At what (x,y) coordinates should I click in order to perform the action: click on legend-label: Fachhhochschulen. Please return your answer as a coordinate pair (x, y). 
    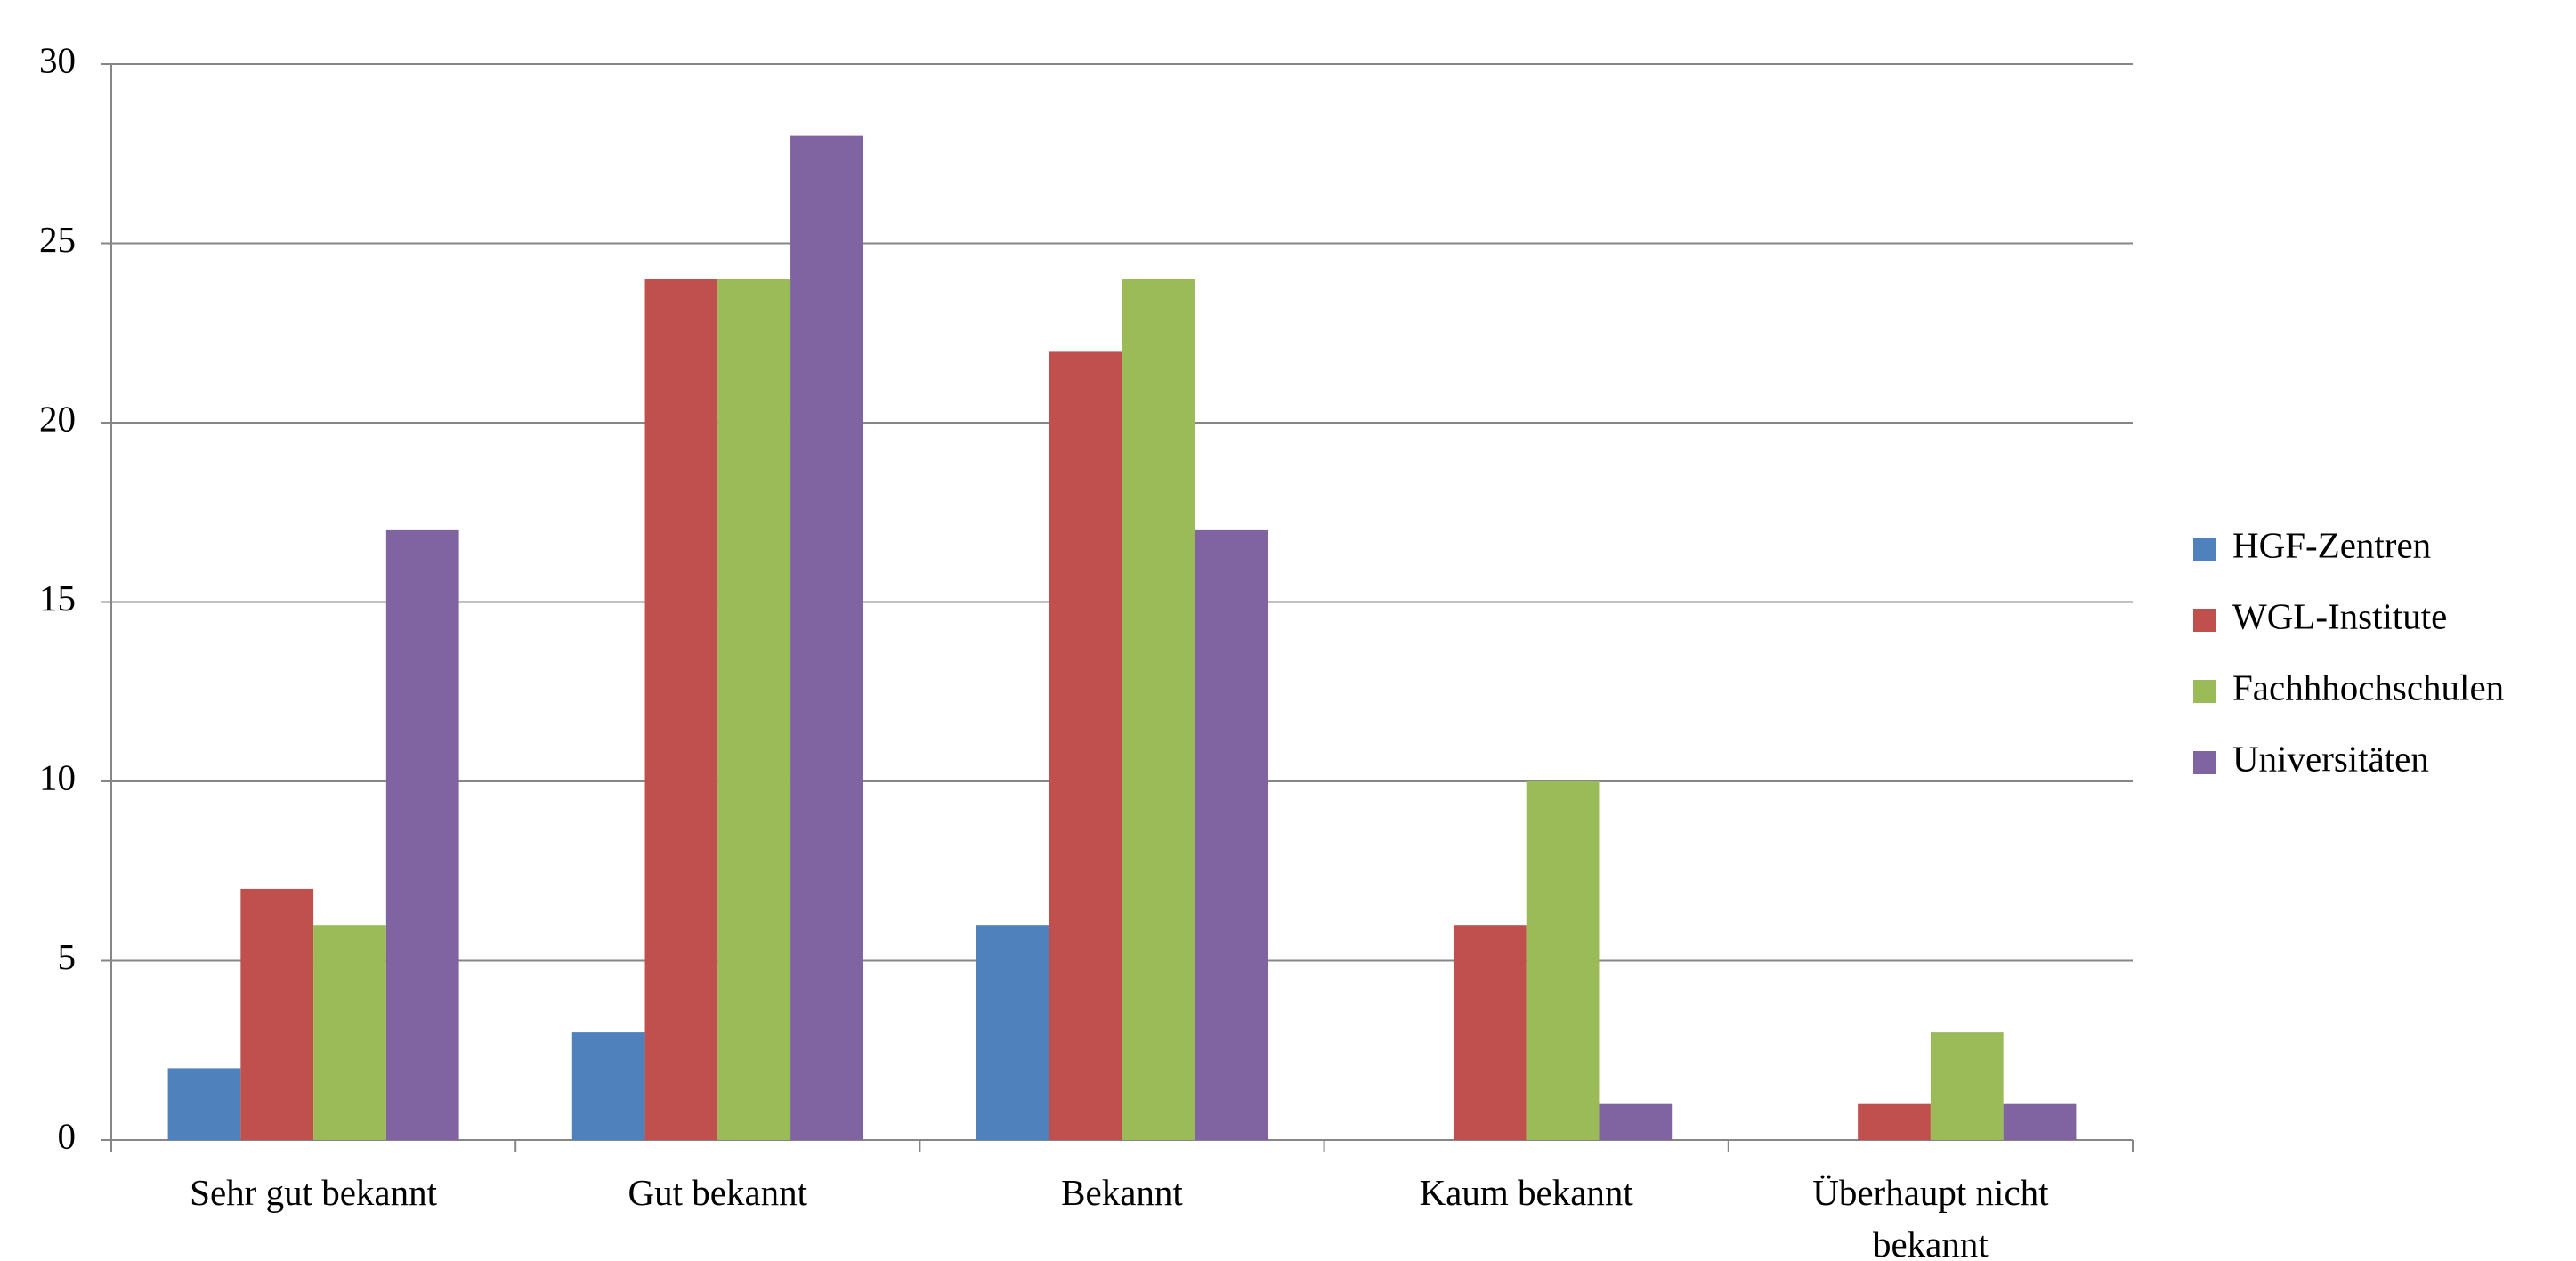
    Looking at the image, I should click on (2368, 687).